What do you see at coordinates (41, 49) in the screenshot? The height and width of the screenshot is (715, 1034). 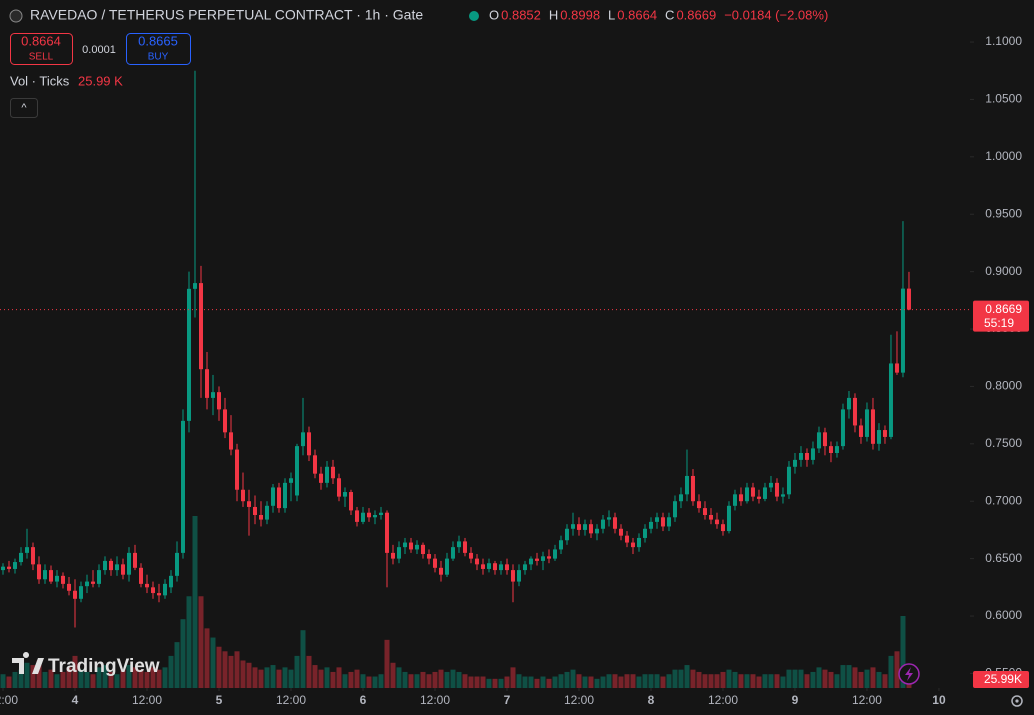 I see `sell-button` at bounding box center [41, 49].